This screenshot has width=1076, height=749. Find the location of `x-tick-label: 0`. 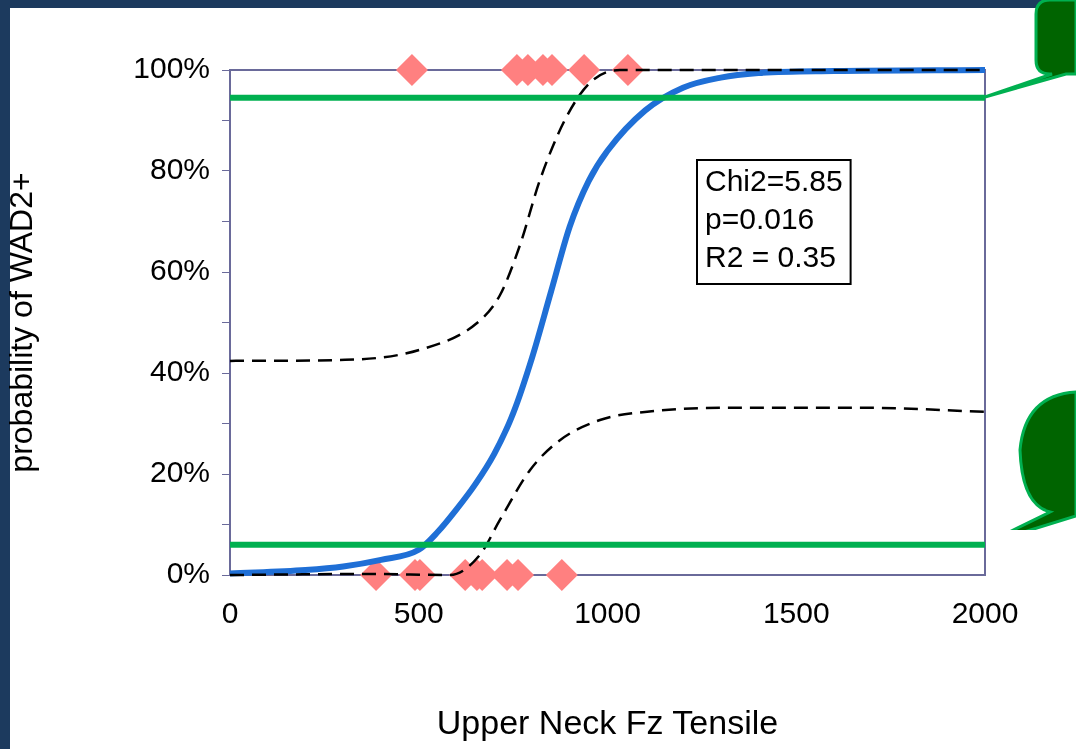

x-tick-label: 0 is located at coordinates (230, 613).